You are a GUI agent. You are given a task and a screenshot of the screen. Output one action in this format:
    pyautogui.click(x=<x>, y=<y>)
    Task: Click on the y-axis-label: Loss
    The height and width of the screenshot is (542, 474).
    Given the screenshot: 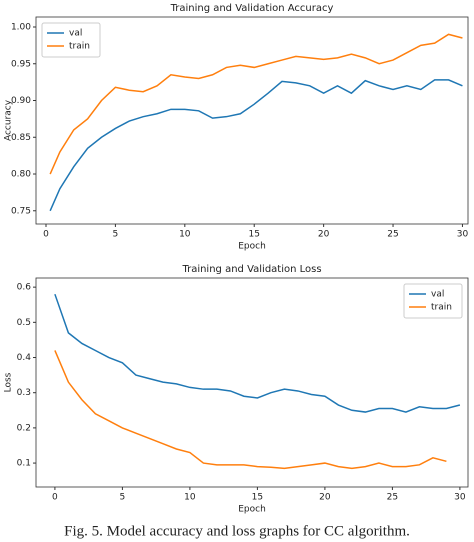 What is the action you would take?
    pyautogui.click(x=9, y=382)
    